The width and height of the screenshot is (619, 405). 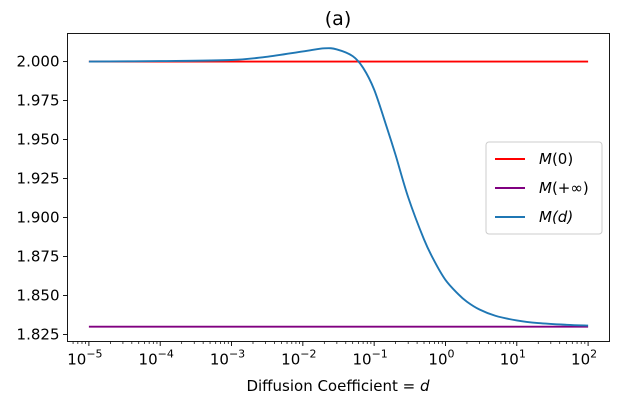 I want to click on legend-label-0: M(0), so click(x=556, y=159).